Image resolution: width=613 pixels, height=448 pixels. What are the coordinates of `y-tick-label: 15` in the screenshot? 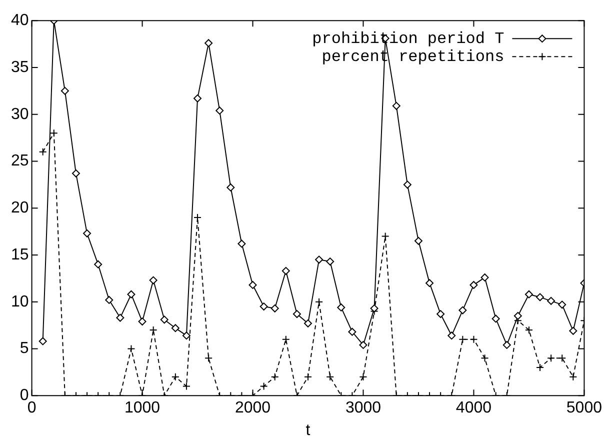 It's located at (20, 255).